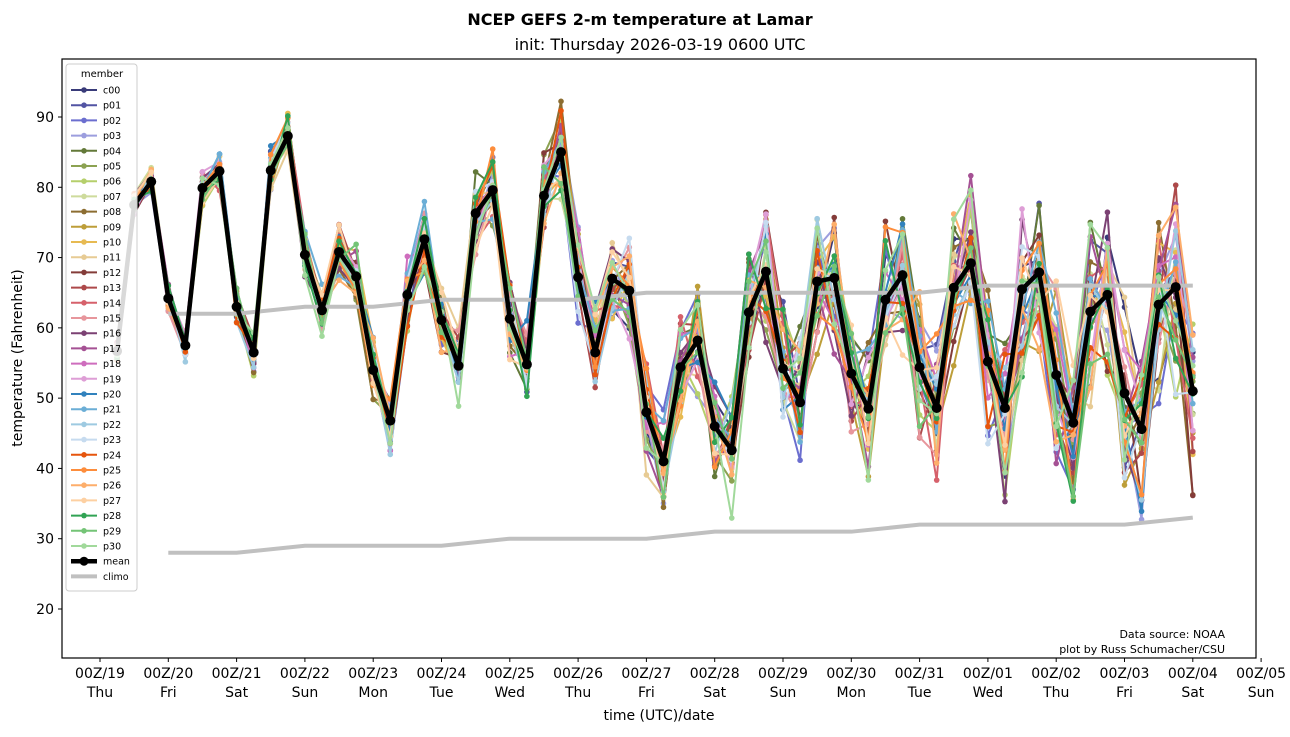 This screenshot has width=1290, height=737. What do you see at coordinates (95, 91) in the screenshot?
I see `legend-item-c00: c00` at bounding box center [95, 91].